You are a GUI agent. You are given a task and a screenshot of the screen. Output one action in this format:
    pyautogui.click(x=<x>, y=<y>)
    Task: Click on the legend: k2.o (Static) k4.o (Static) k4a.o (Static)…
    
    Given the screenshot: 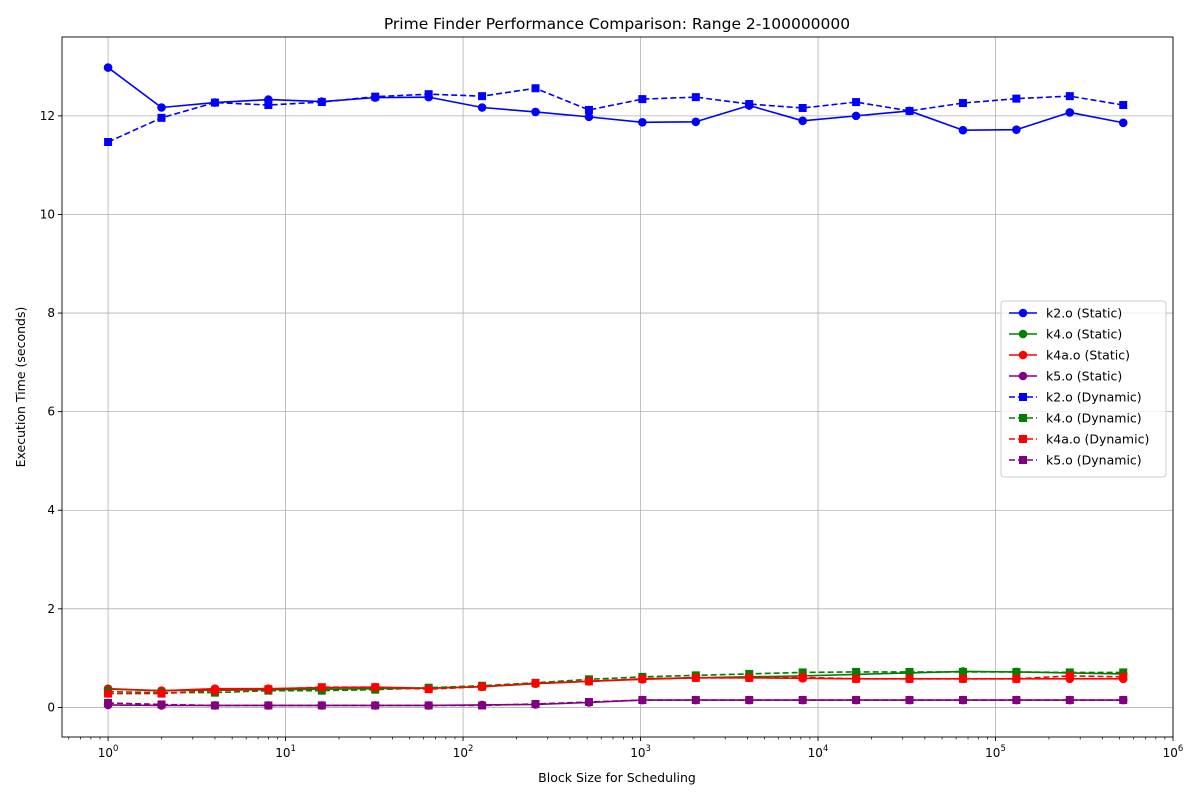 What is the action you would take?
    pyautogui.click(x=1083, y=389)
    